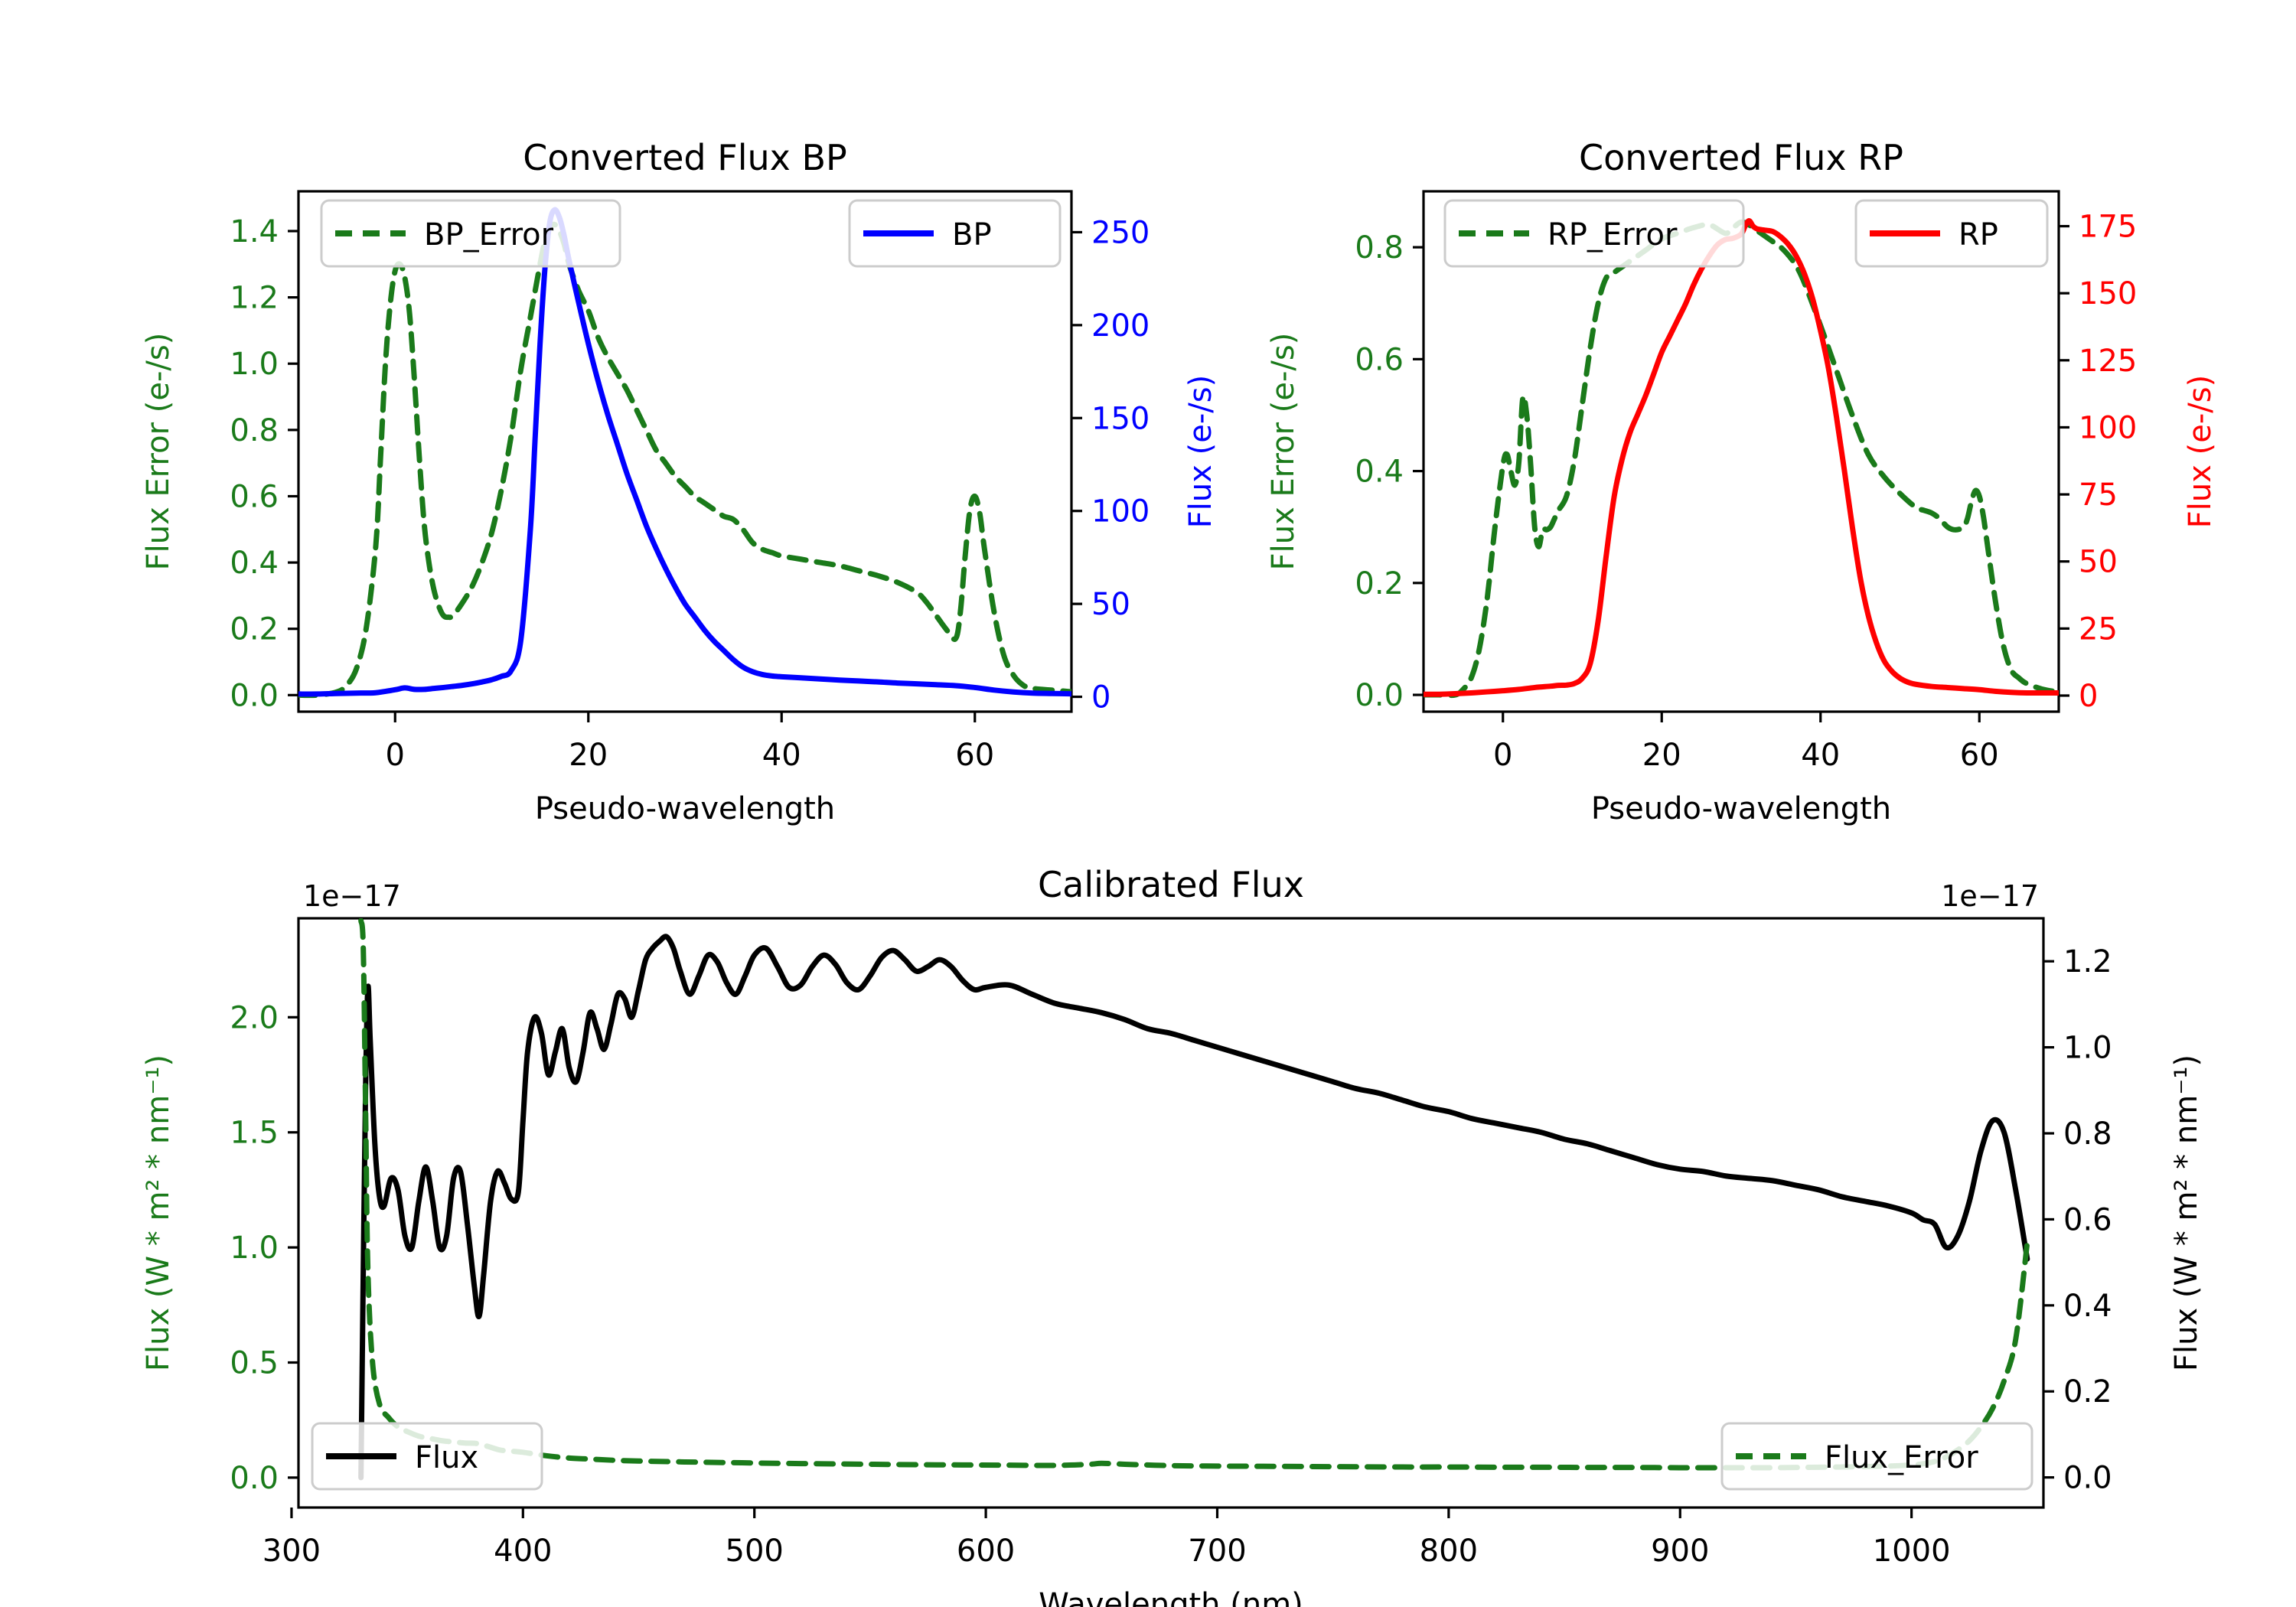  I want to click on x-tick-label: 500, so click(755, 1551).